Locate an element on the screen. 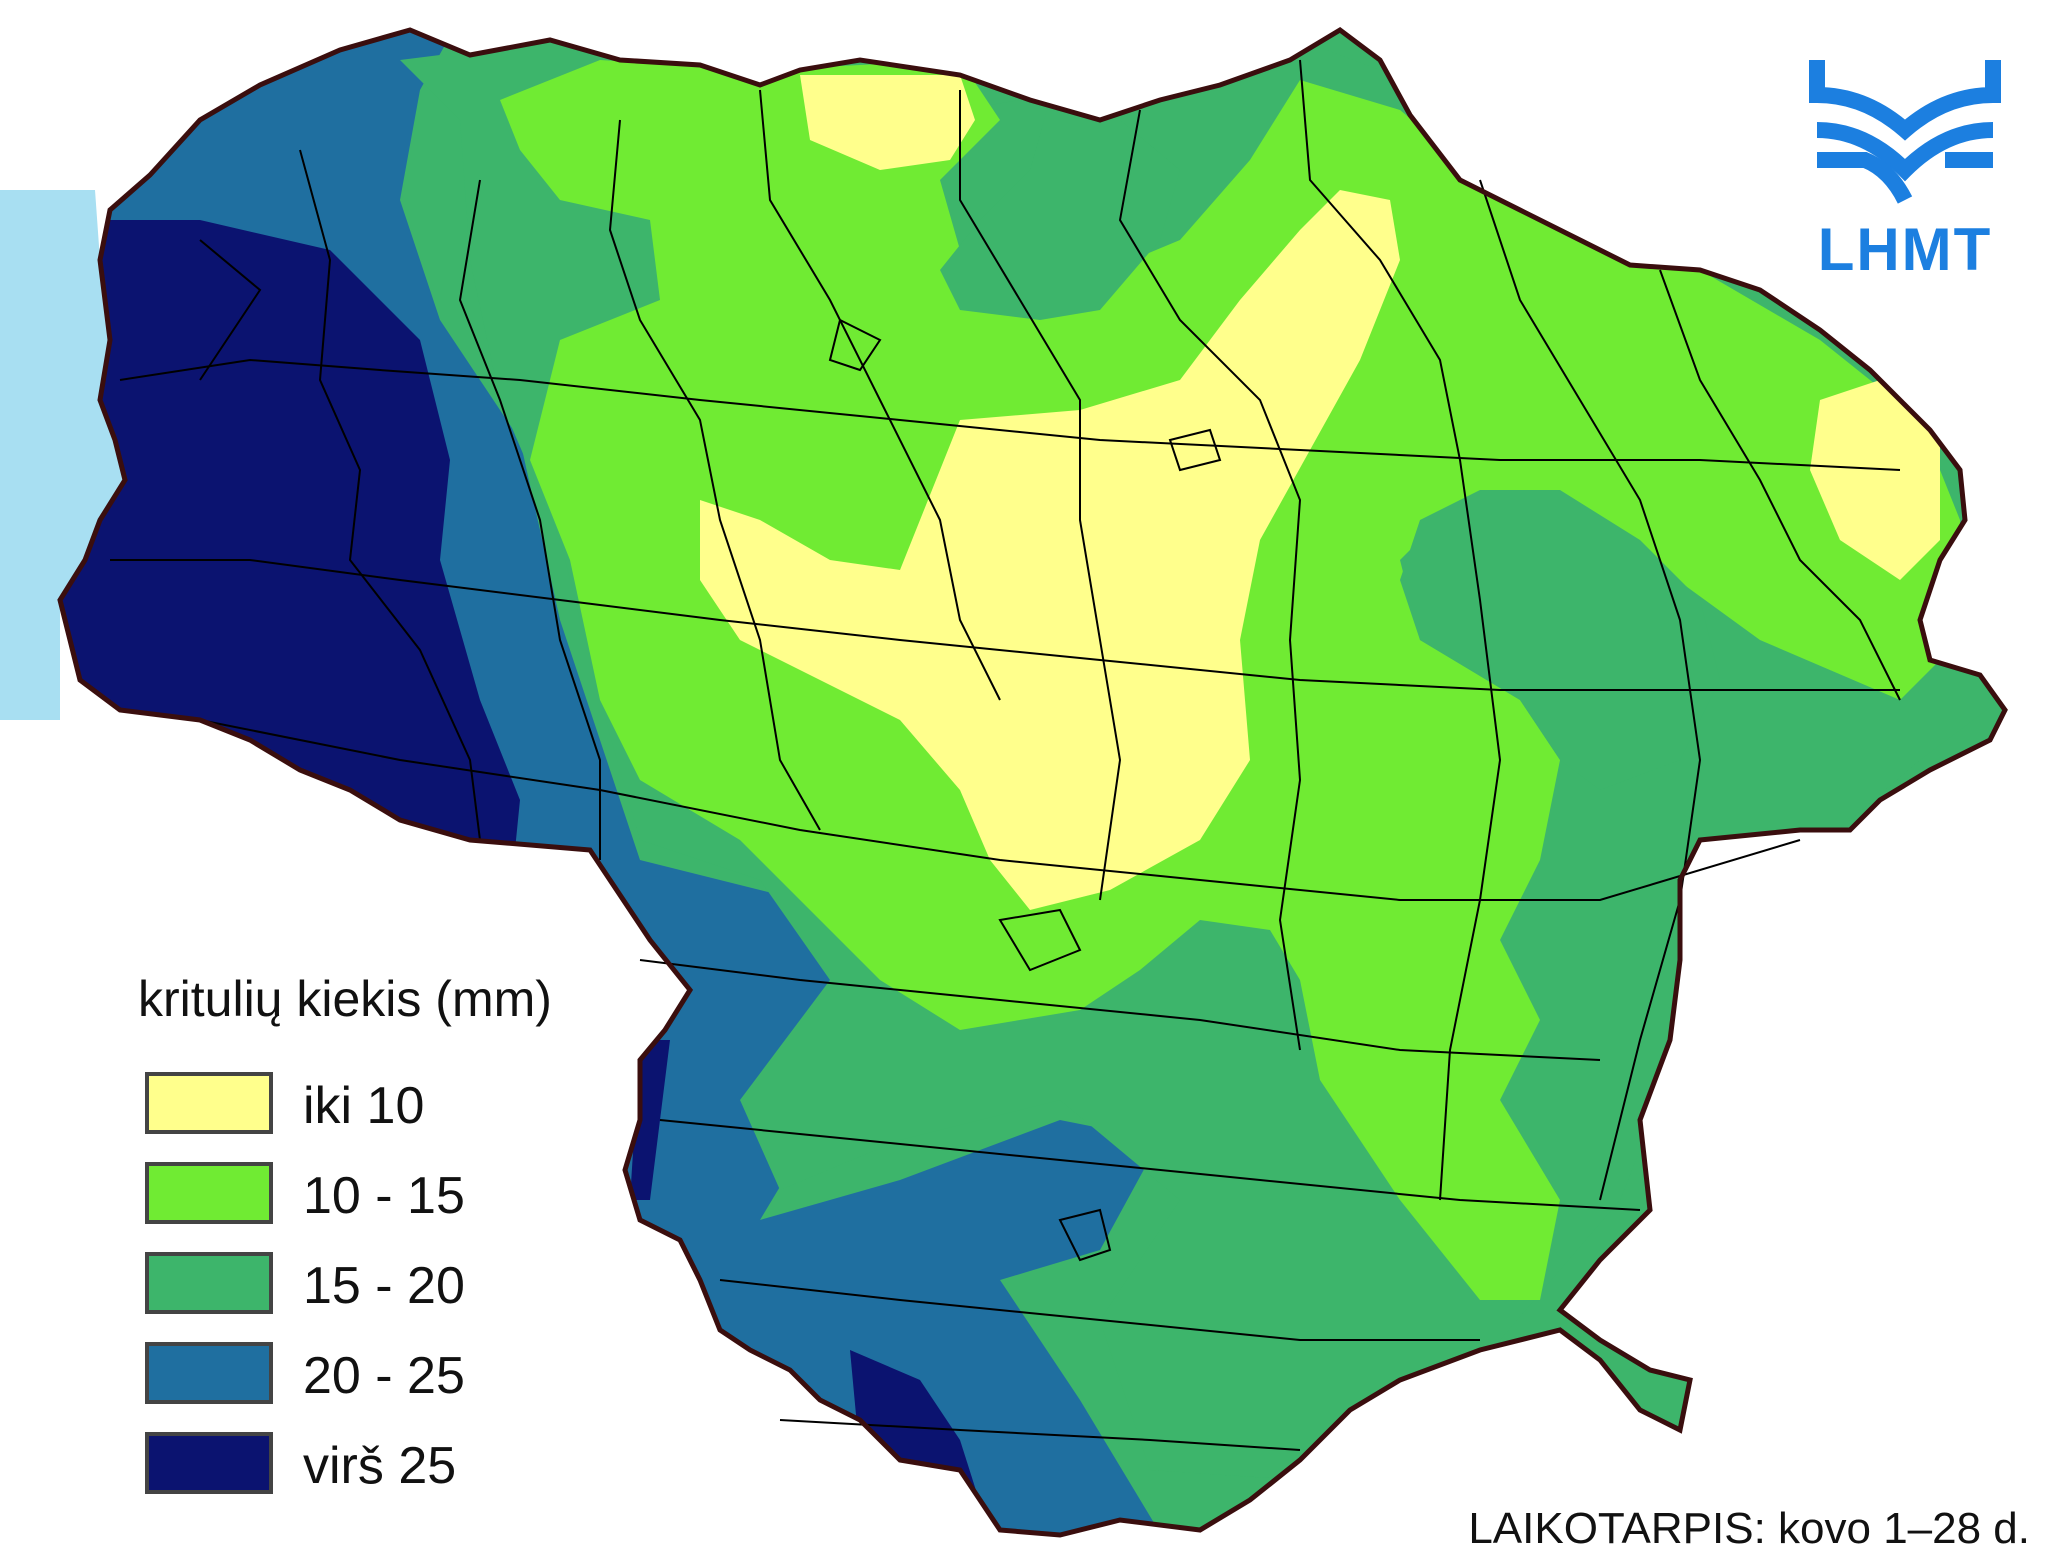  sea-area is located at coordinates (62, 455).